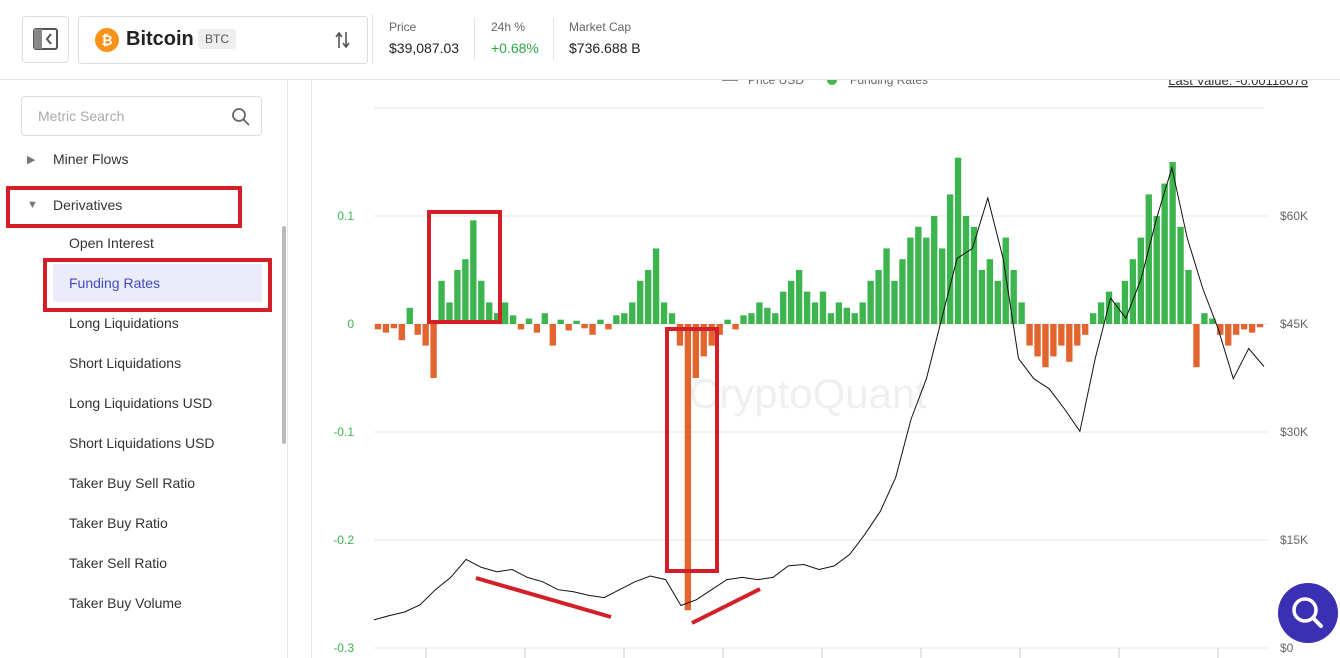 The image size is (1340, 658). Describe the element at coordinates (125, 603) in the screenshot. I see `metric-item: Taker Buy Volume` at that location.